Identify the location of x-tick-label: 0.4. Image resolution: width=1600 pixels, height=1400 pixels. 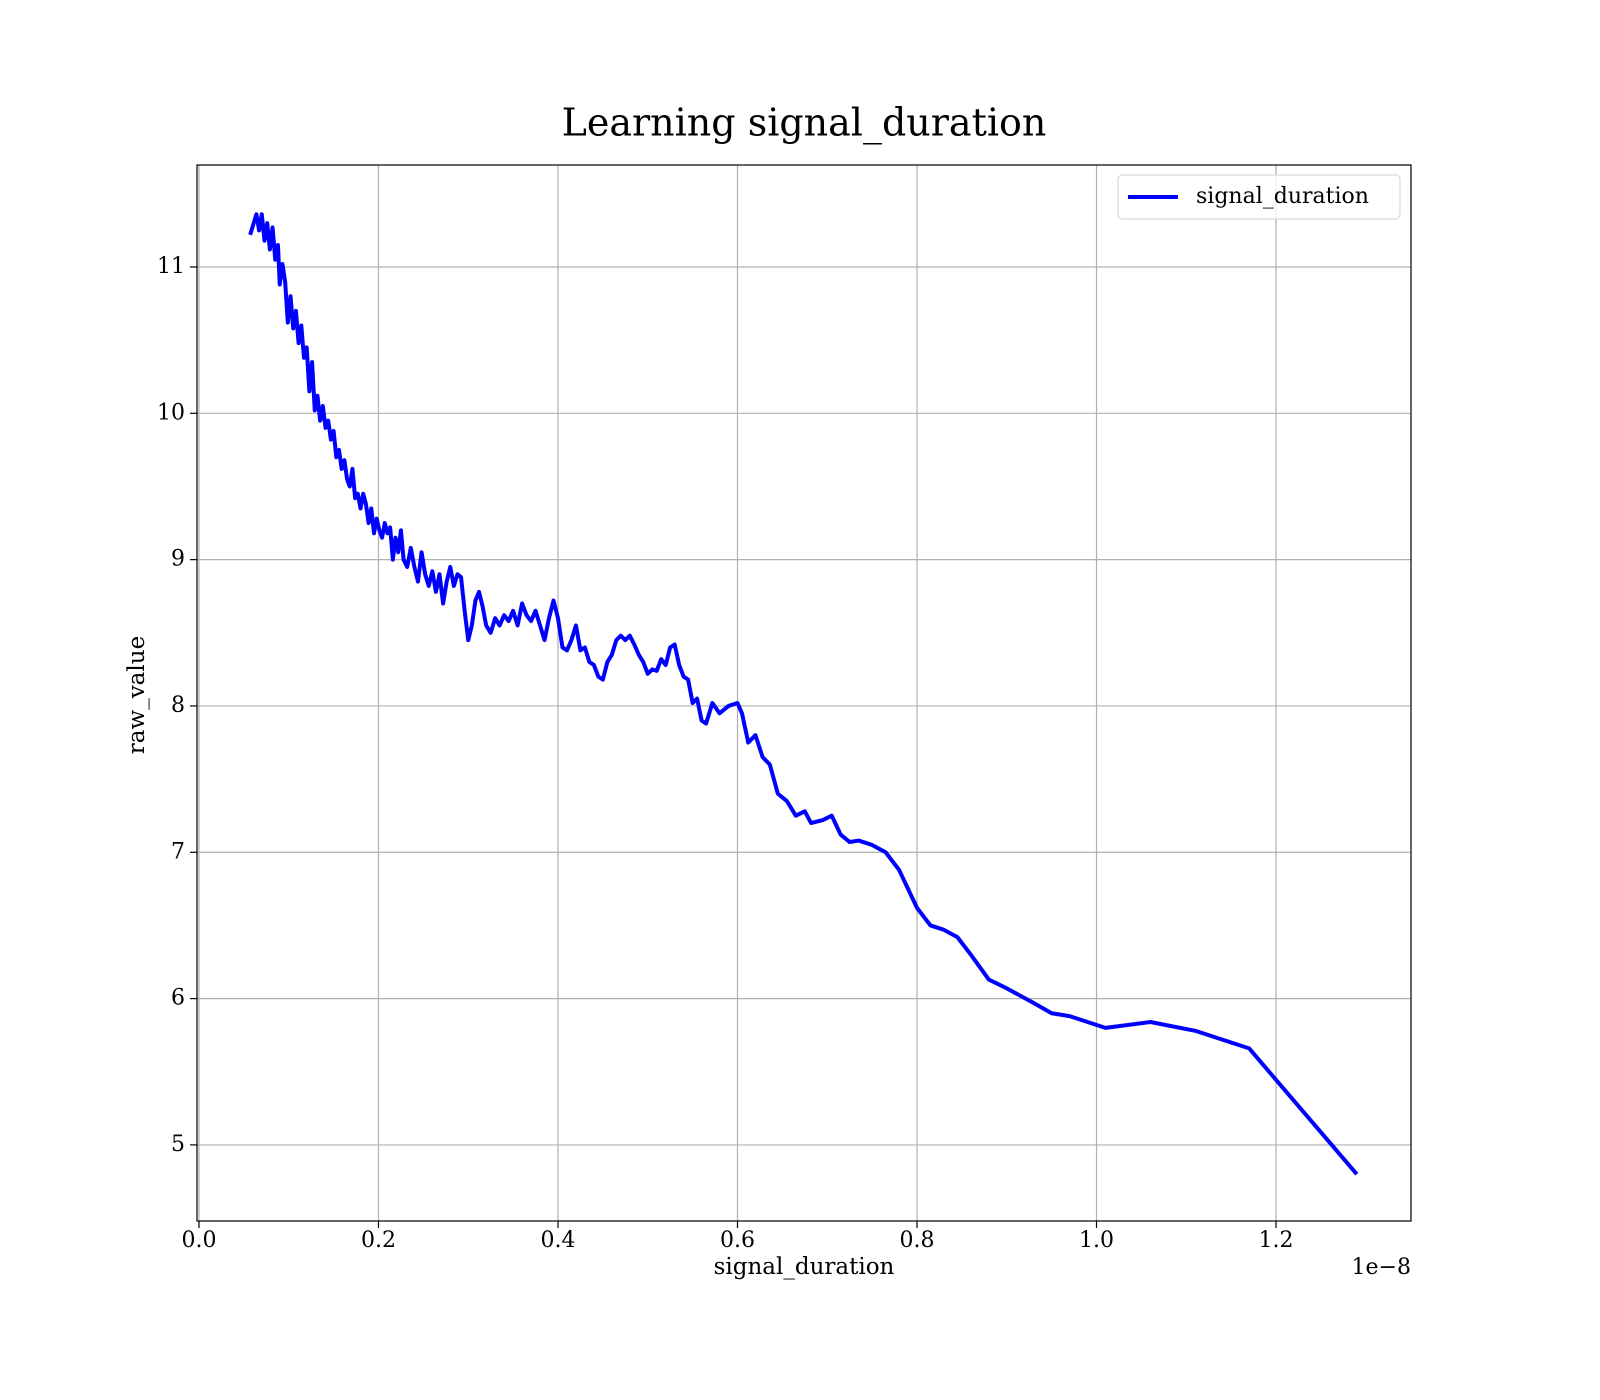
(557, 1240).